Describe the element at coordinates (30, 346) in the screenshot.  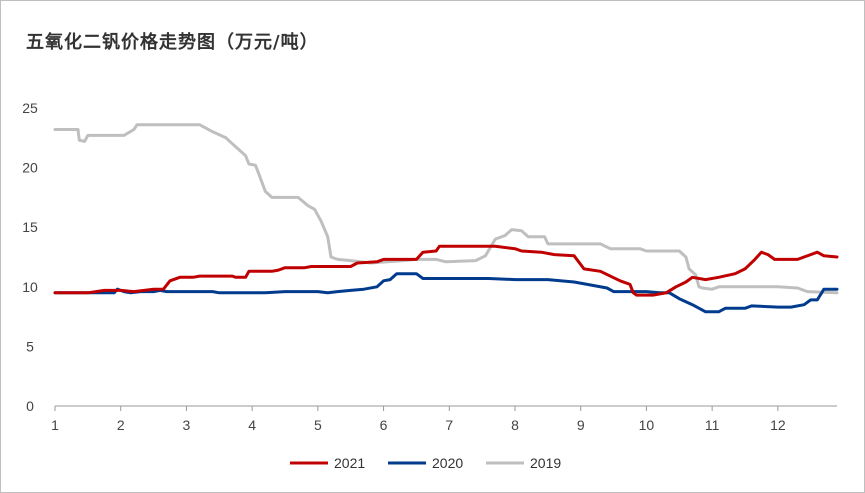
I see `y-tick-label: 5` at that location.